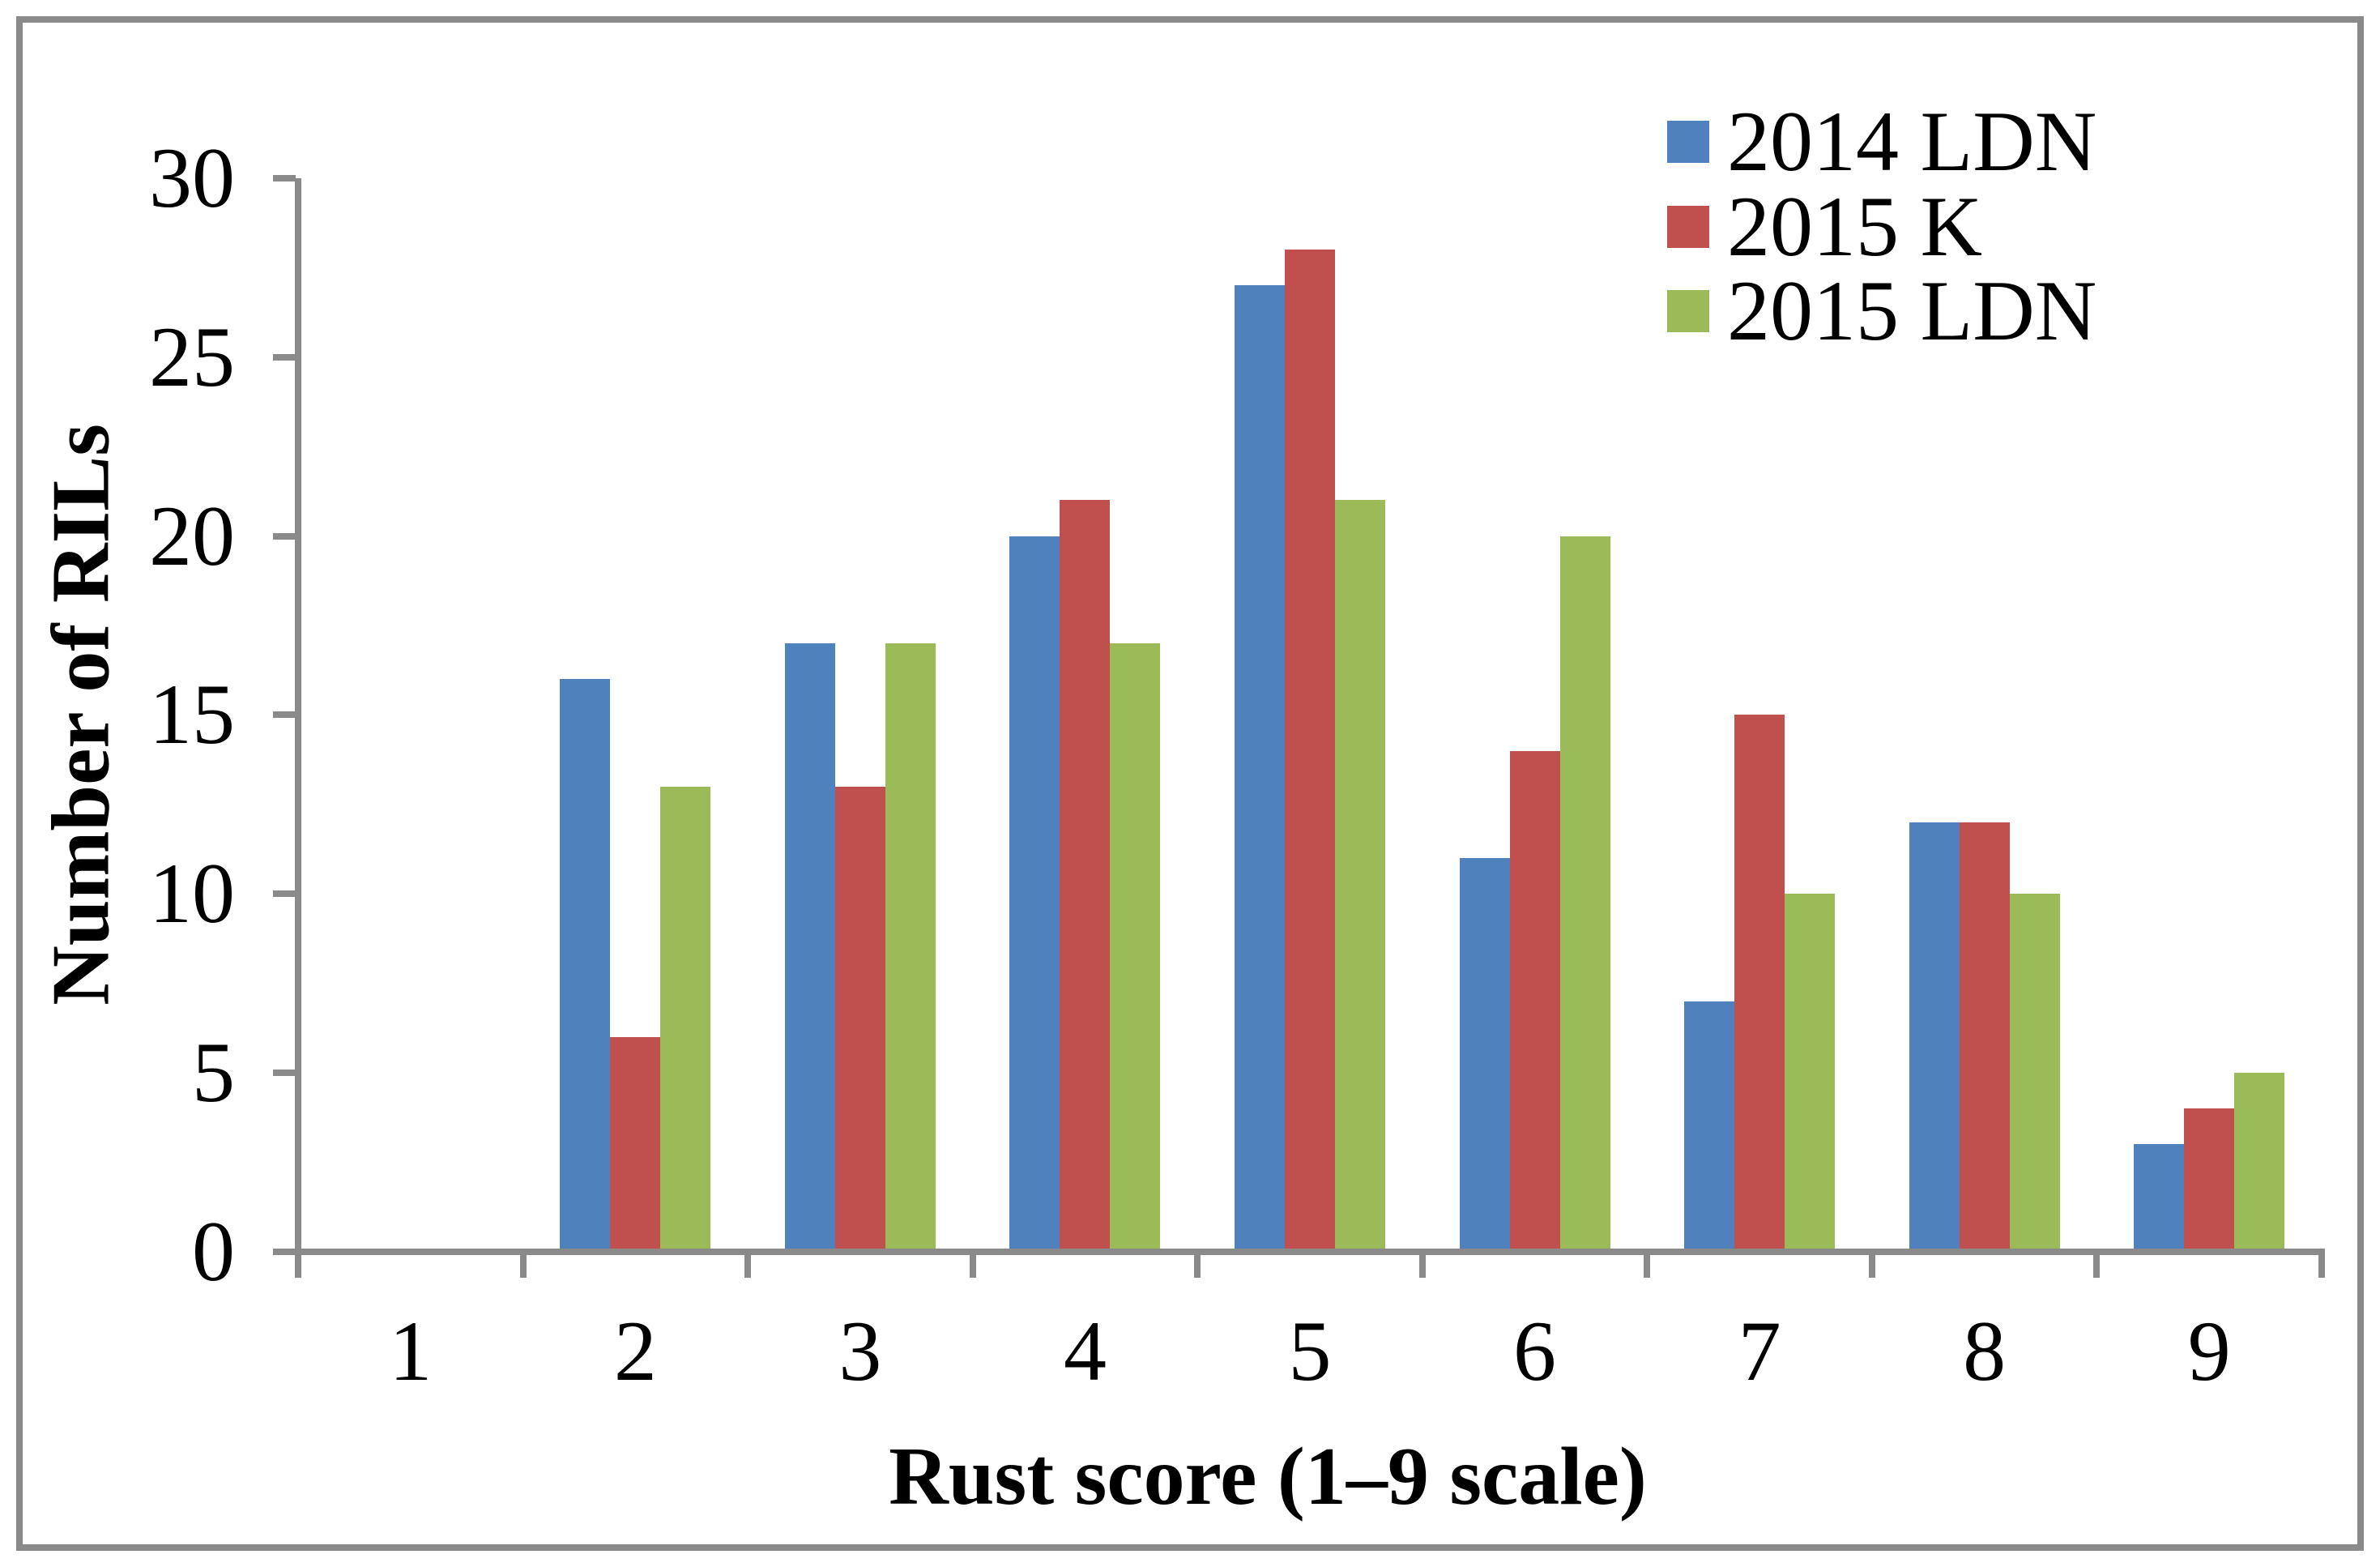  I want to click on legend-item: 2015 K, so click(1825, 226).